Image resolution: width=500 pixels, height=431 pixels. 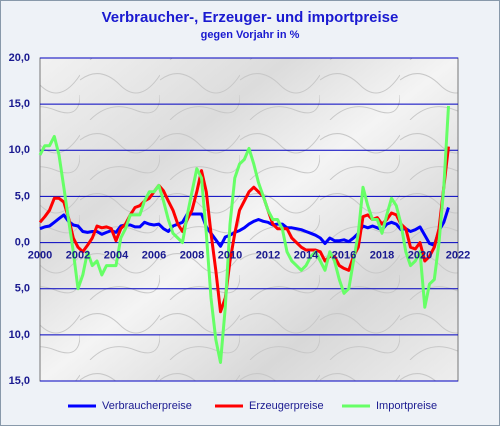 I want to click on x-tick-label: 2002, so click(x=78, y=255).